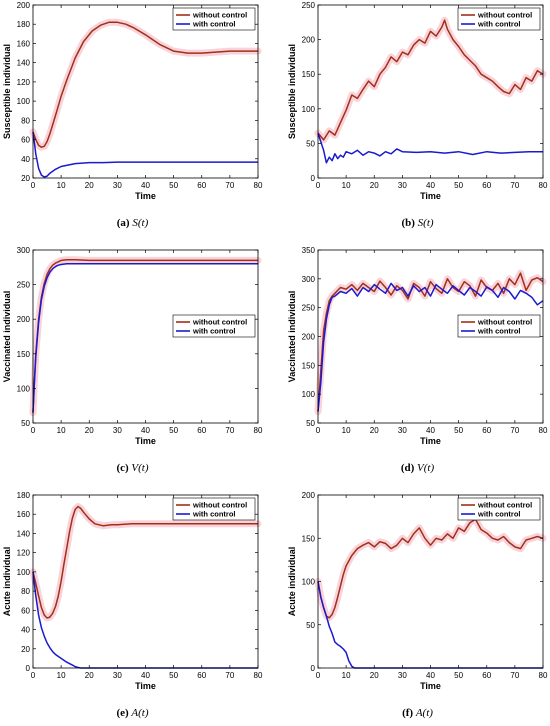  Describe the element at coordinates (292, 582) in the screenshot. I see `y-axis-label: Acute individual` at that location.